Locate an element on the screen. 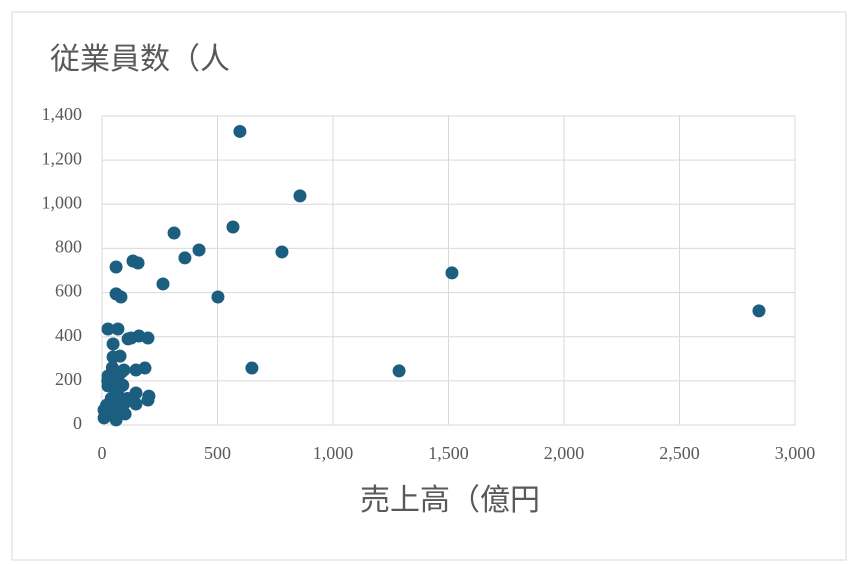 The width and height of the screenshot is (850, 564). y-tick-label: 600 is located at coordinates (68, 291).